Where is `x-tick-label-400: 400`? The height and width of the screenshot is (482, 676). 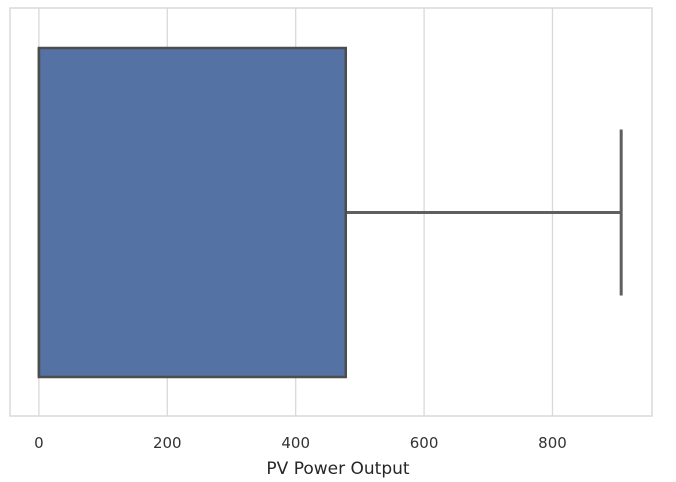
x-tick-label-400: 400 is located at coordinates (295, 443).